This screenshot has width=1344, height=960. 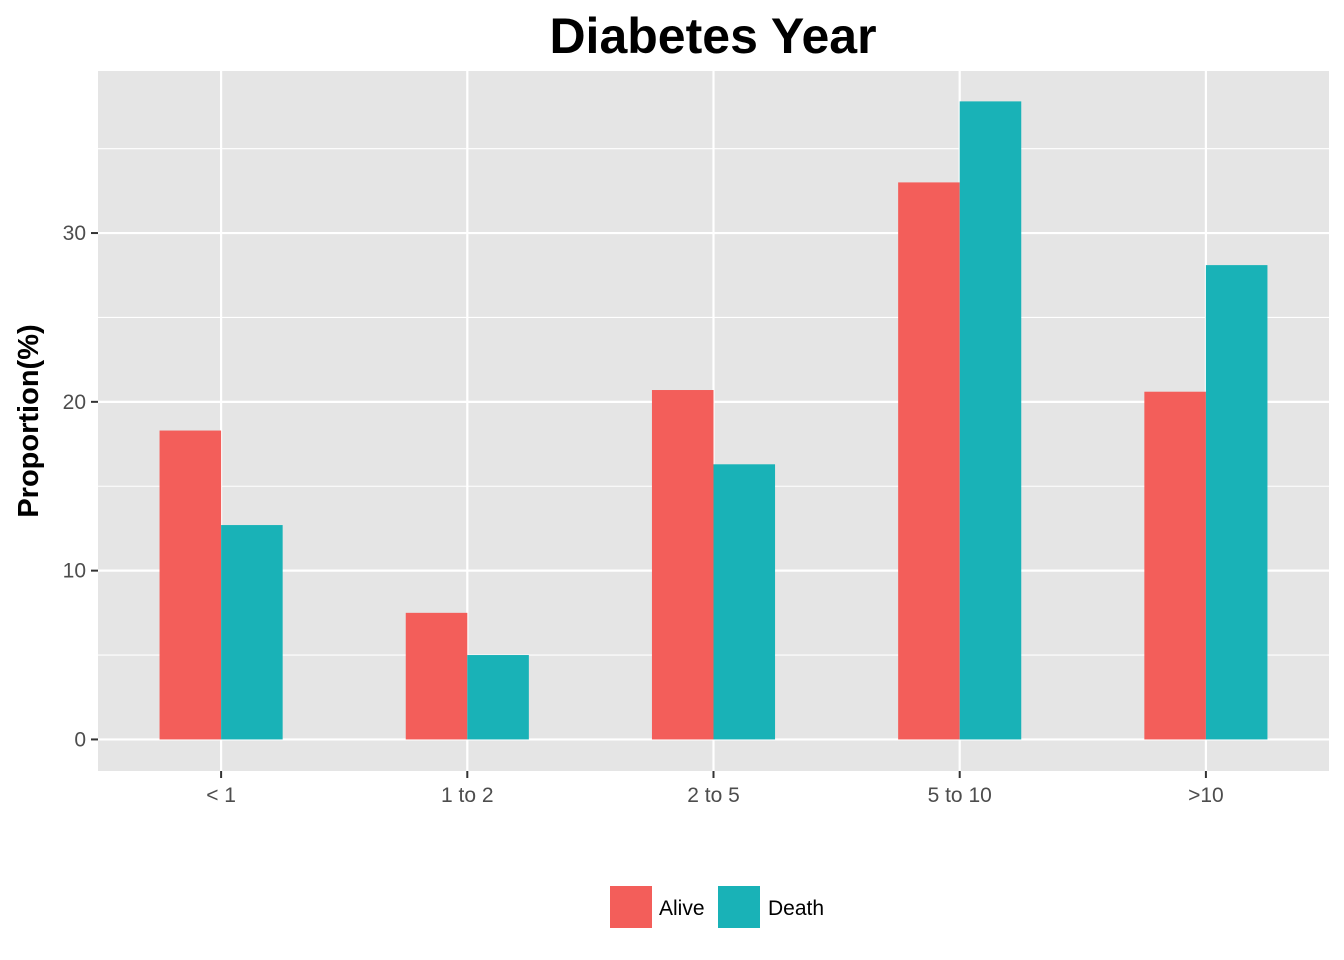 What do you see at coordinates (717, 907) in the screenshot?
I see `legend: Alive Death` at bounding box center [717, 907].